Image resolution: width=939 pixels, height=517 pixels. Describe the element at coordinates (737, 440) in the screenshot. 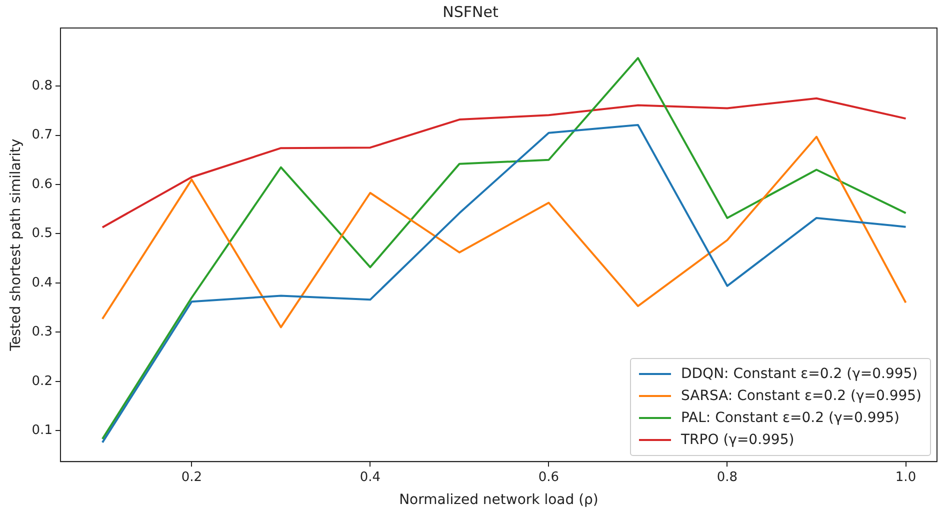

I see `legend-label: TRPO (γ=0.995)` at that location.